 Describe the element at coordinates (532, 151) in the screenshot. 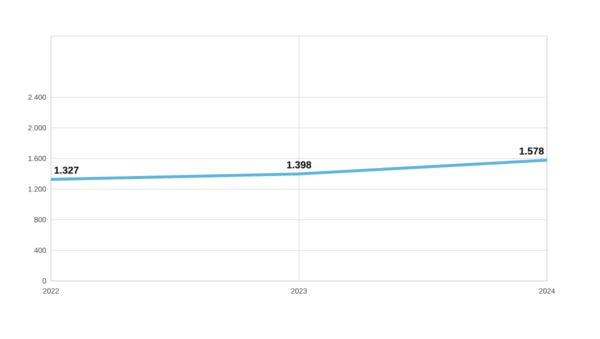

I see `data-label: 1.578` at that location.